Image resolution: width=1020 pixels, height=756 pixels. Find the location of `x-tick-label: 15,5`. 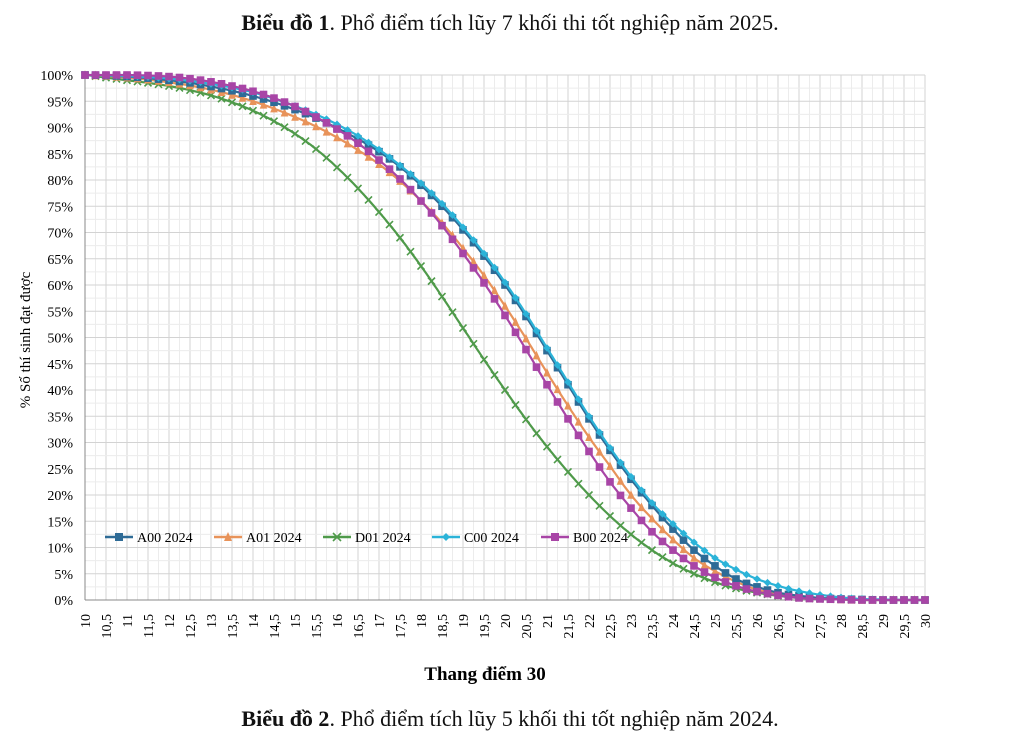

x-tick-label: 15,5 is located at coordinates (317, 626).